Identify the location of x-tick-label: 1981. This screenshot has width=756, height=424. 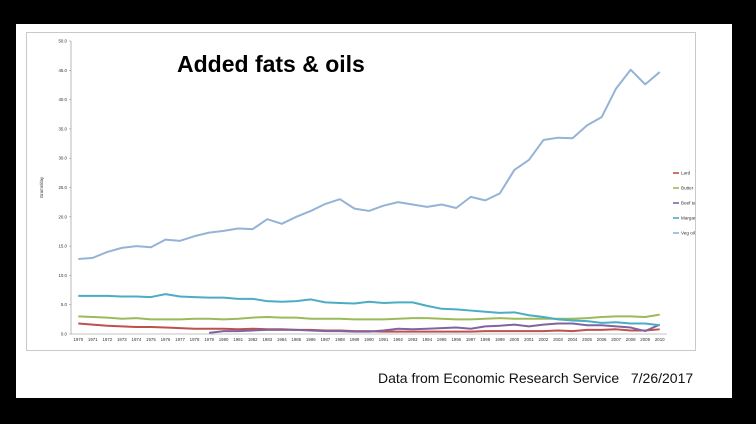
(238, 339).